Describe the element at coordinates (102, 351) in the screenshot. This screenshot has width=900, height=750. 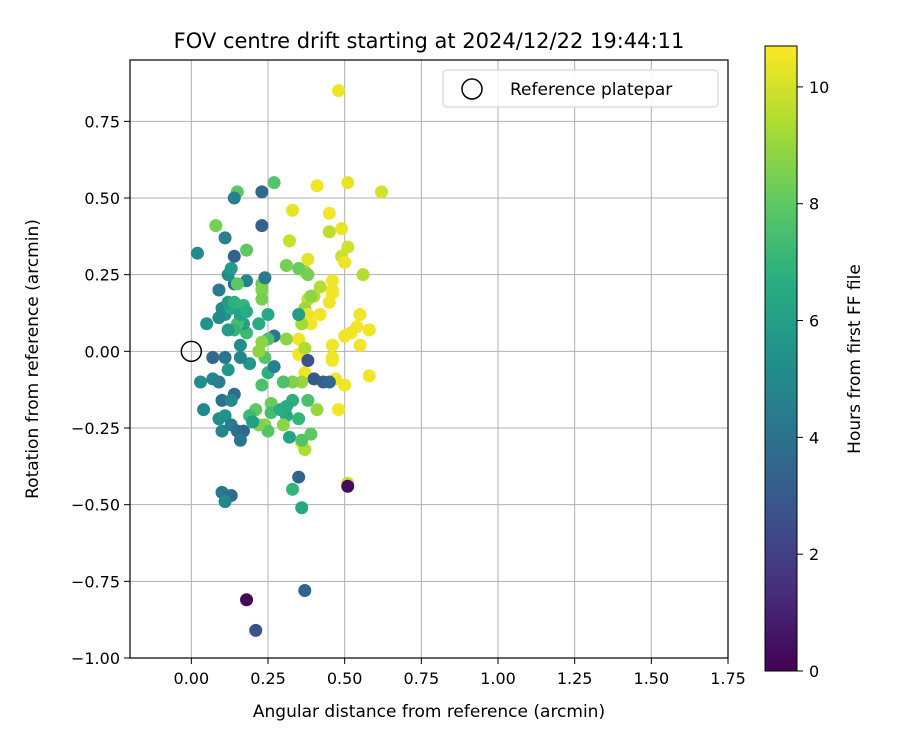
I see `y-tick-label: 0.00` at that location.